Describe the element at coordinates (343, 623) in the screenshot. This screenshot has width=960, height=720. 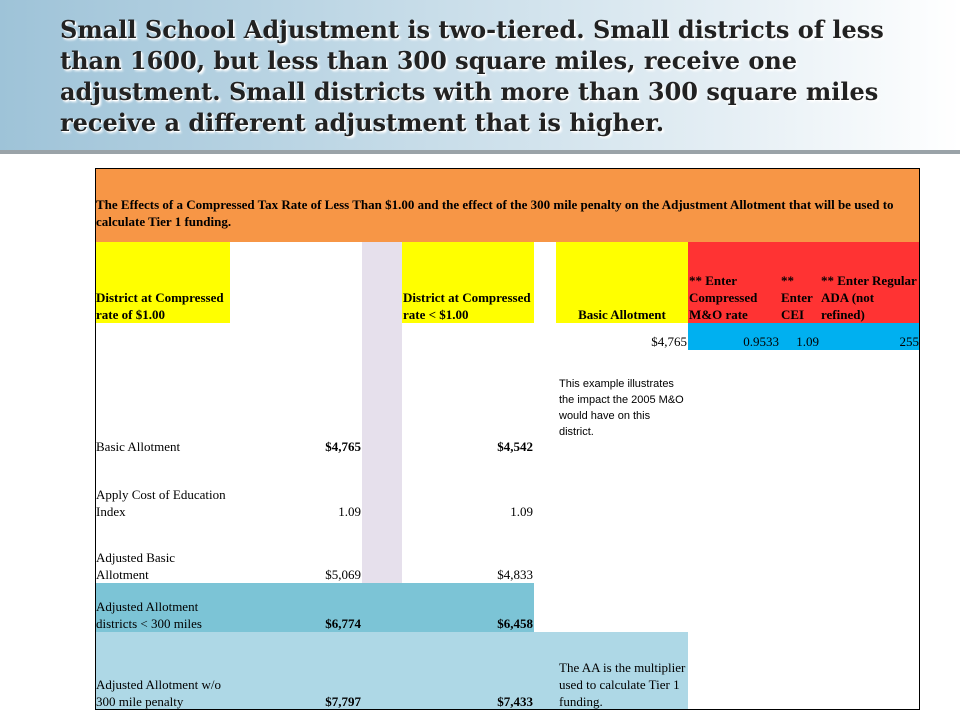
I see `row-value: $6,774` at that location.